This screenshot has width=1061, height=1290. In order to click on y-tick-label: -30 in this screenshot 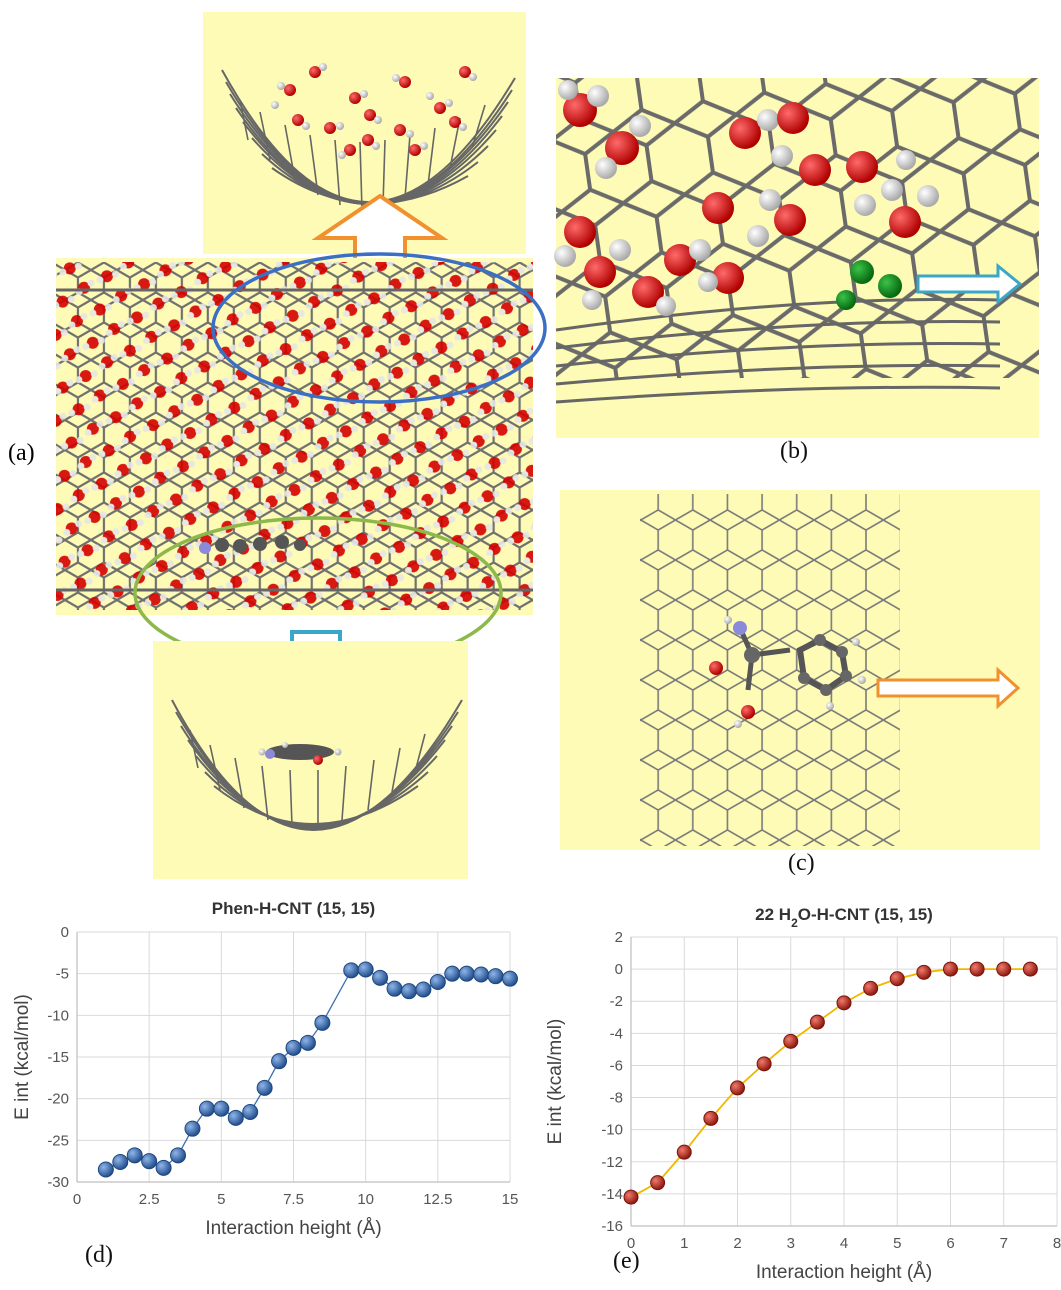, I will do `click(58, 1182)`.